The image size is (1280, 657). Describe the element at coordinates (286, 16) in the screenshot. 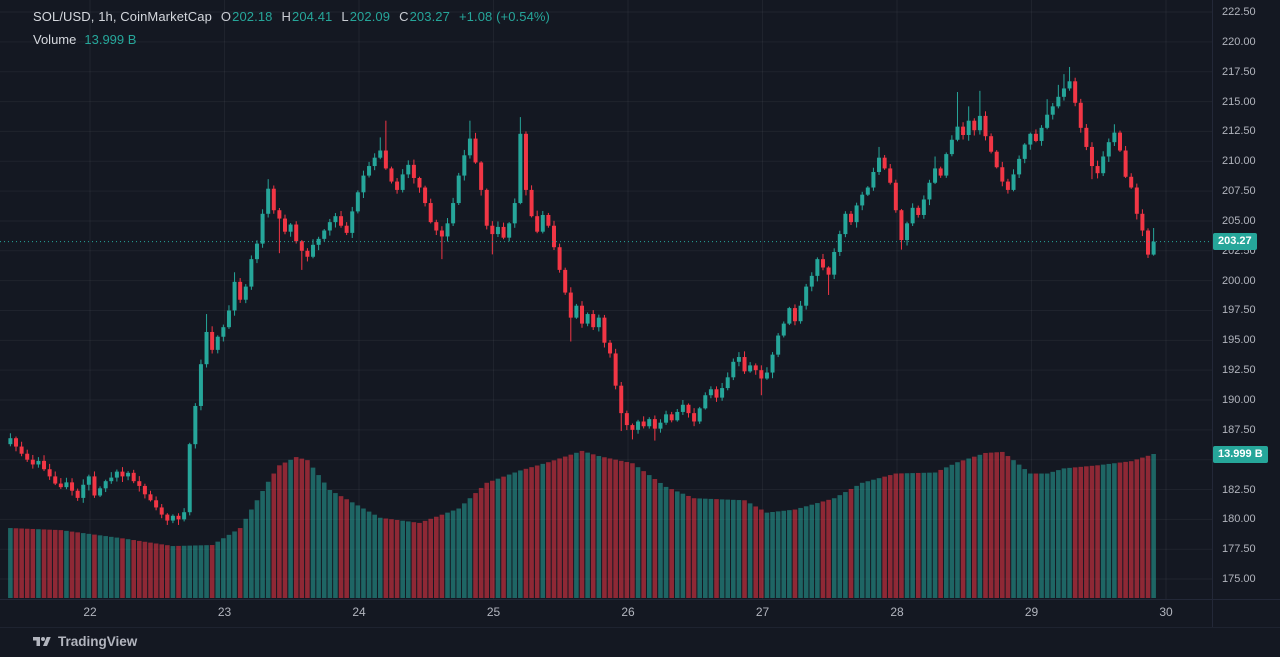

I see `high-label: H` at that location.